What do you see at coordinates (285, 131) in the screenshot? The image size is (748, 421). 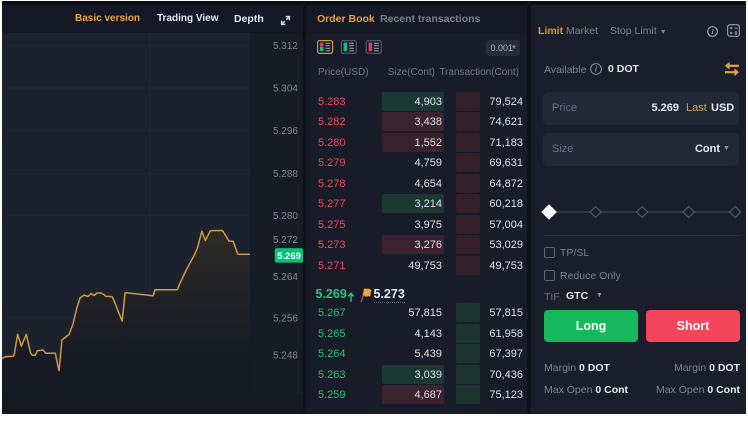 I see `svg-text: 5.296` at bounding box center [285, 131].